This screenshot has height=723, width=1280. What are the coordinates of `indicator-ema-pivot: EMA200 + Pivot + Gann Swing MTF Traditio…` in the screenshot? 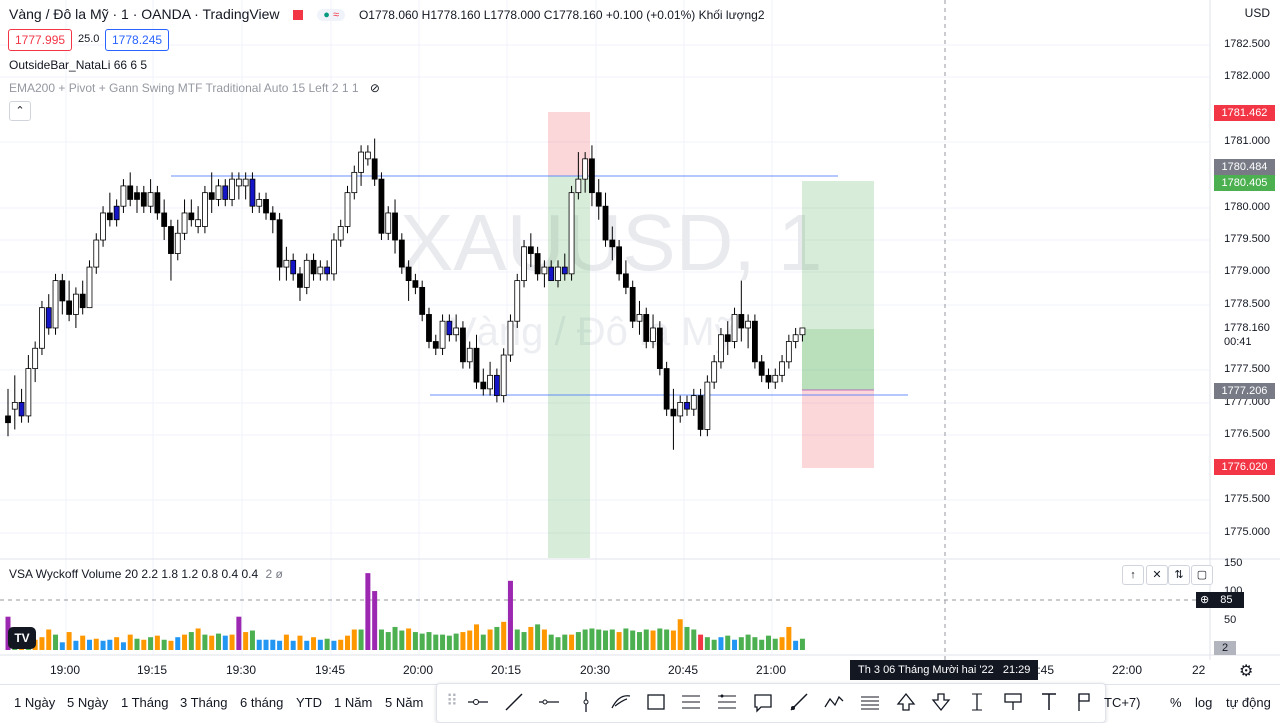 It's located at (194, 88).